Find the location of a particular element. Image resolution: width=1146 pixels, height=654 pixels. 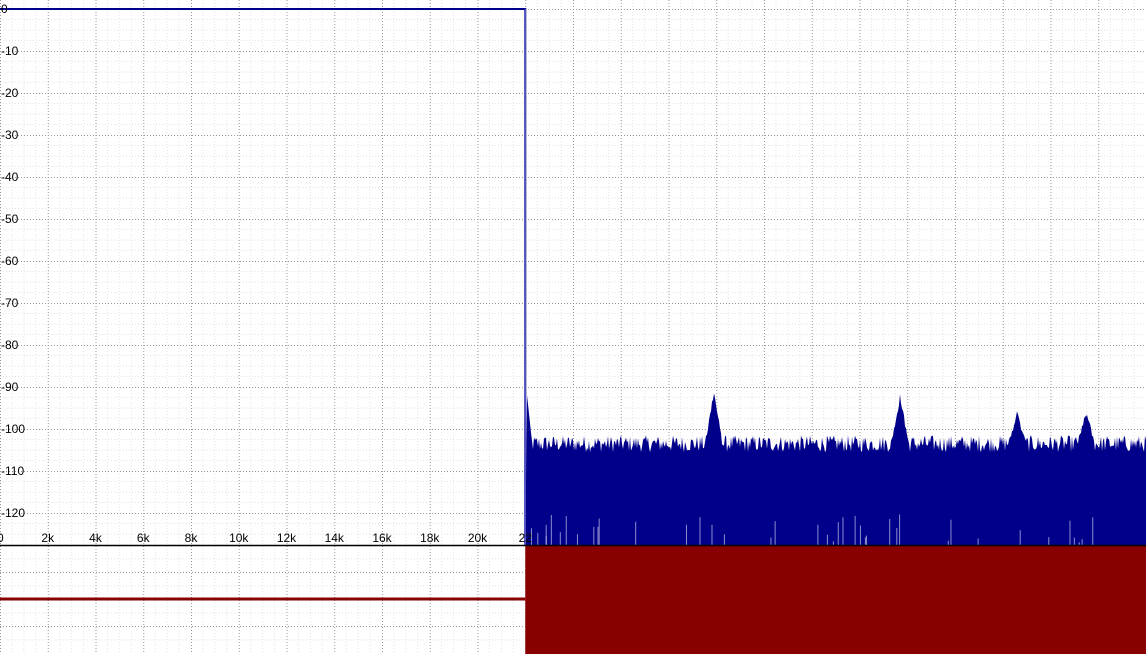

y-tick-label: -90 is located at coordinates (10, 387).